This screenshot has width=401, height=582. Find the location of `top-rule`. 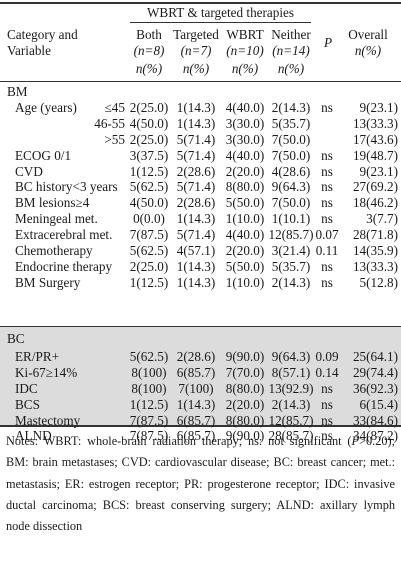

top-rule is located at coordinates (200, 3).